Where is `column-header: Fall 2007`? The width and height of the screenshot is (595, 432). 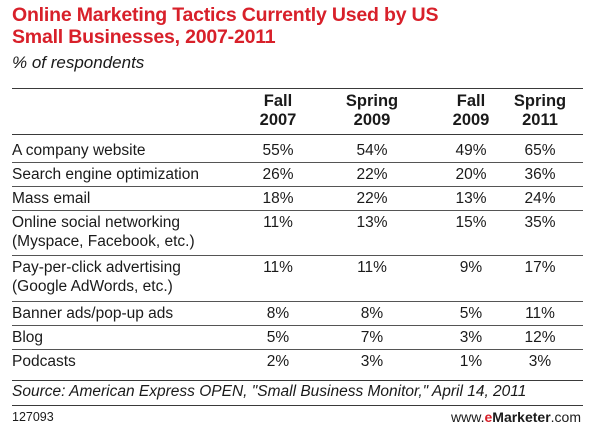
column-header: Fall 2007 is located at coordinates (278, 111).